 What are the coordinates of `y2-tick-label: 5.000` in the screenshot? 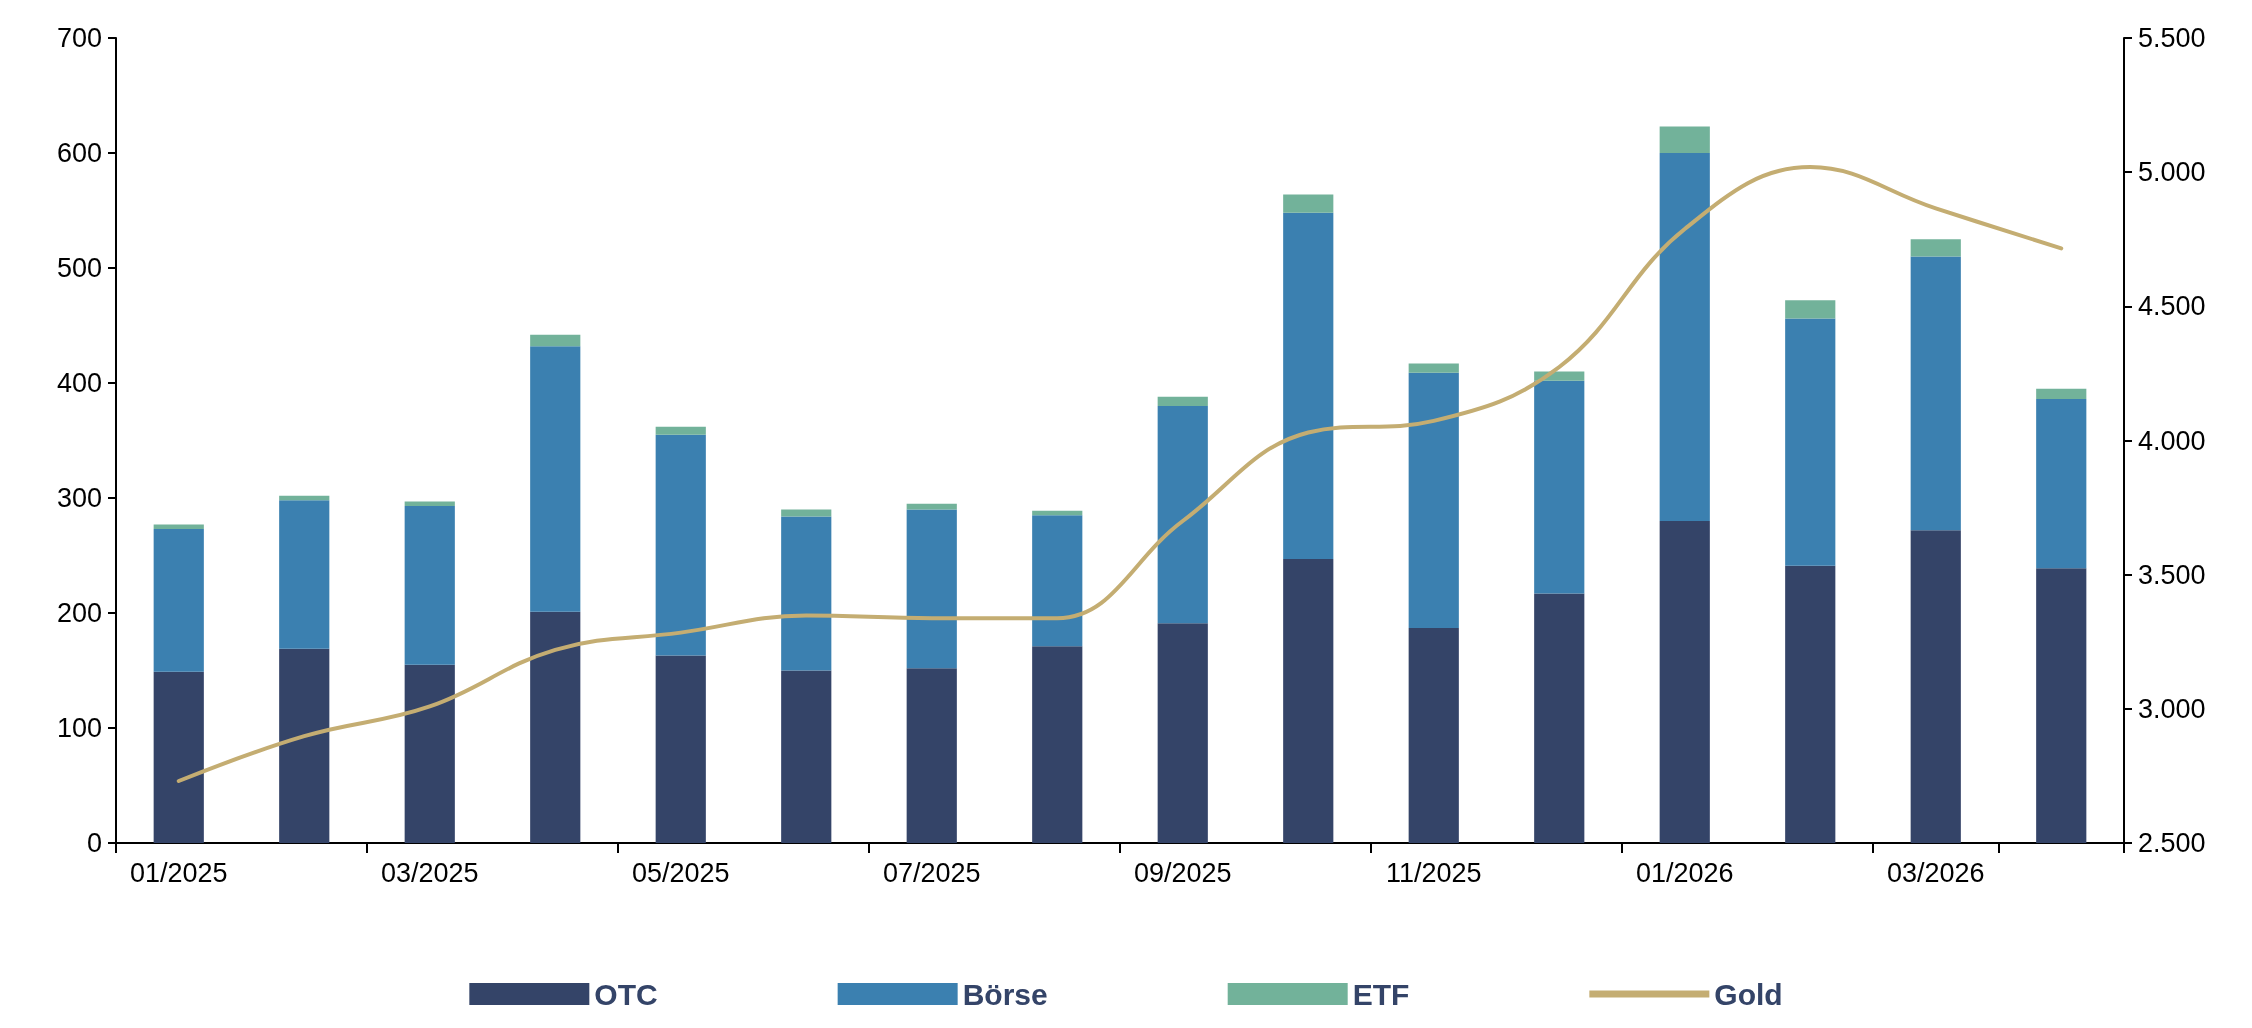 It's located at (2172, 172).